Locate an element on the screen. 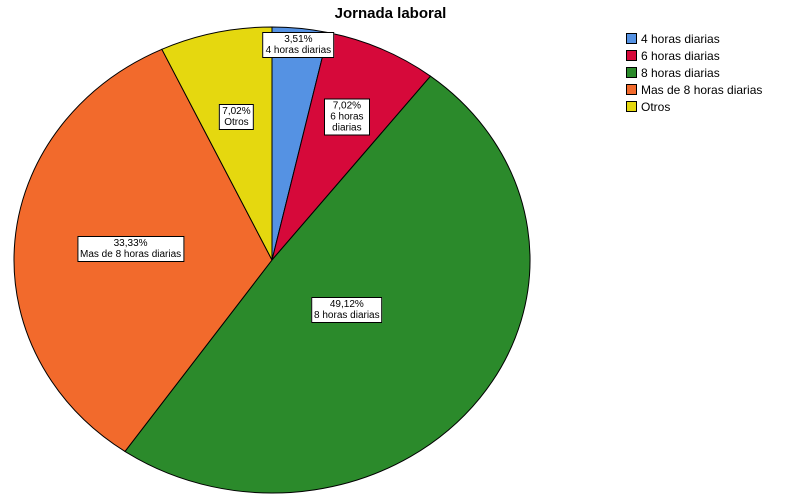 The width and height of the screenshot is (791, 494). slice-category-label: 6 horas diarias is located at coordinates (347, 122).